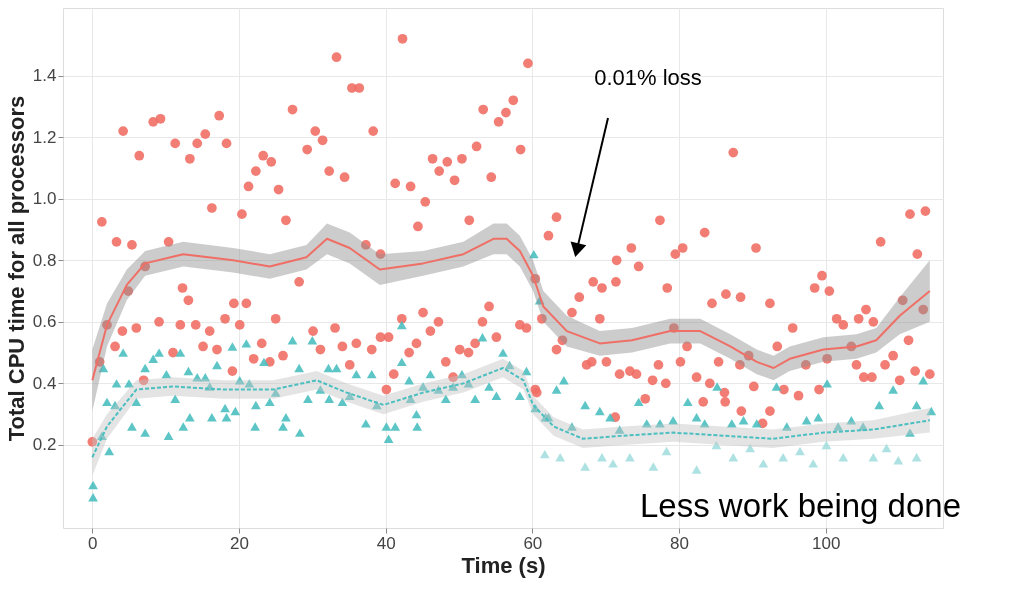 This screenshot has width=1019, height=612. Describe the element at coordinates (533, 543) in the screenshot. I see `x-tick-label: 60` at that location.